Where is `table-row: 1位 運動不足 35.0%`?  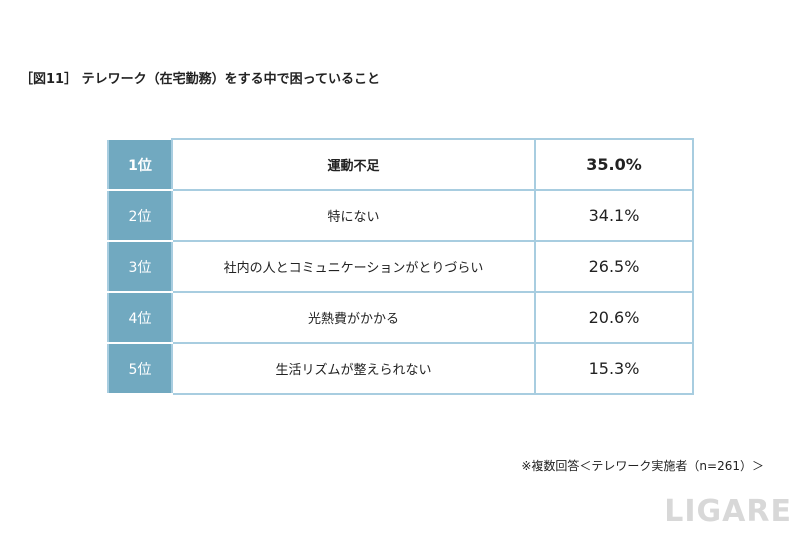 table-row: 1位 運動不足 35.0% is located at coordinates (400, 164).